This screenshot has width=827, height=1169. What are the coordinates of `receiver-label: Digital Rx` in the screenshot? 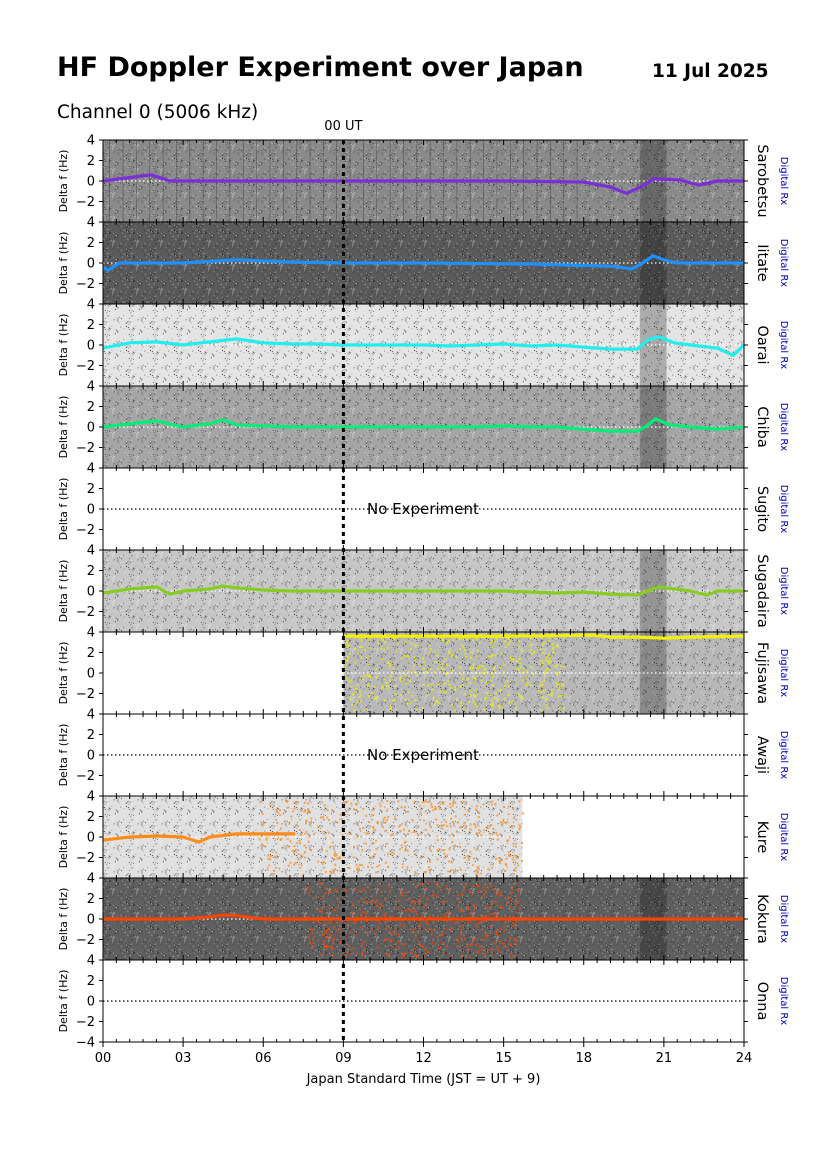 It's located at (783, 919).